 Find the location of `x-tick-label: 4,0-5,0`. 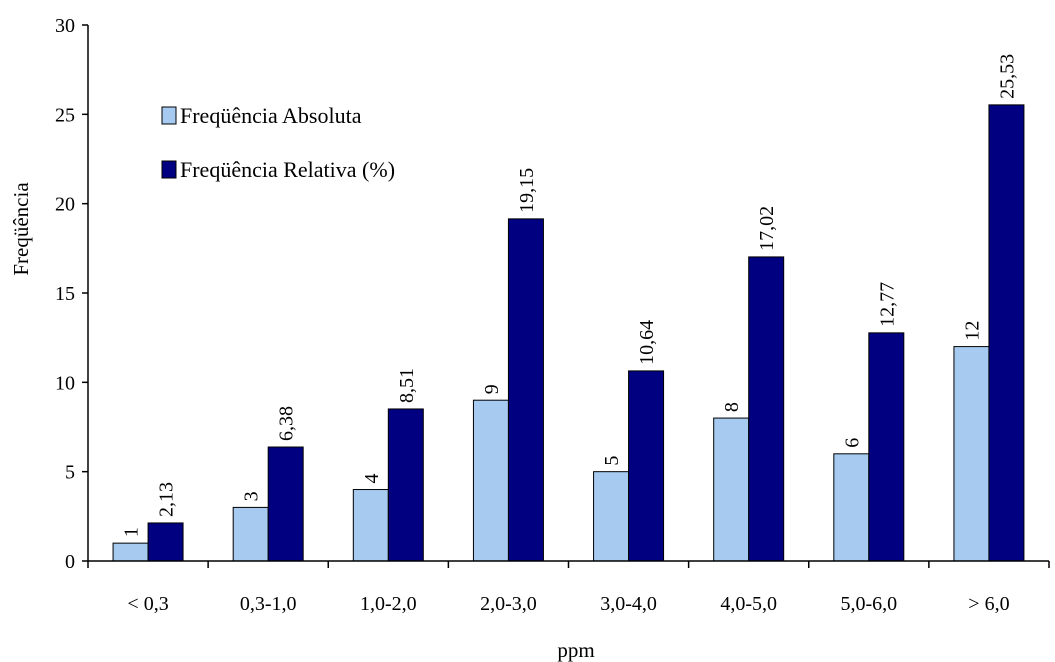

x-tick-label: 4,0-5,0 is located at coordinates (748, 604).